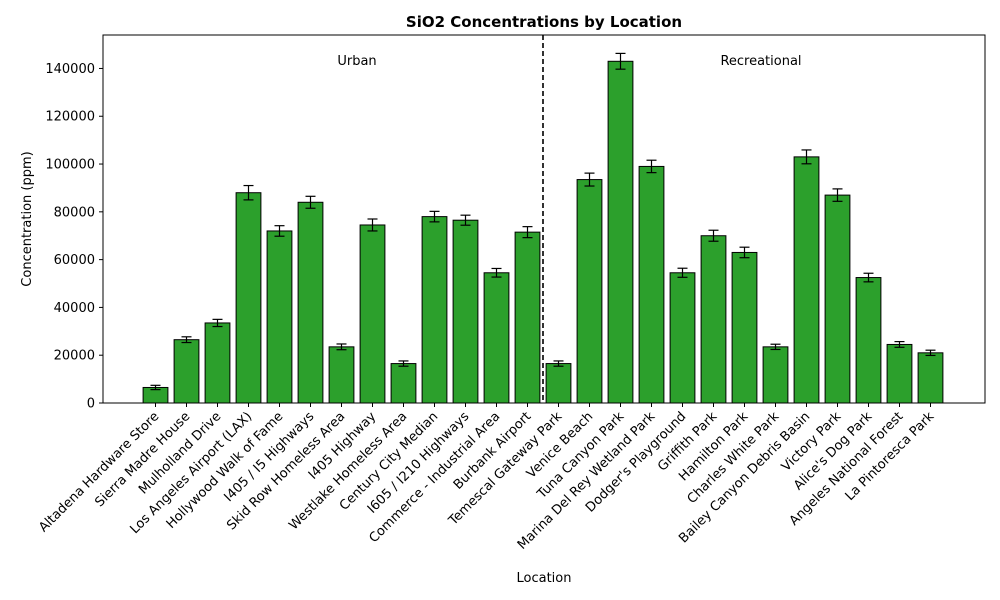  Describe the element at coordinates (760, 61) in the screenshot. I see `group-label-recreational: Recreational` at that location.